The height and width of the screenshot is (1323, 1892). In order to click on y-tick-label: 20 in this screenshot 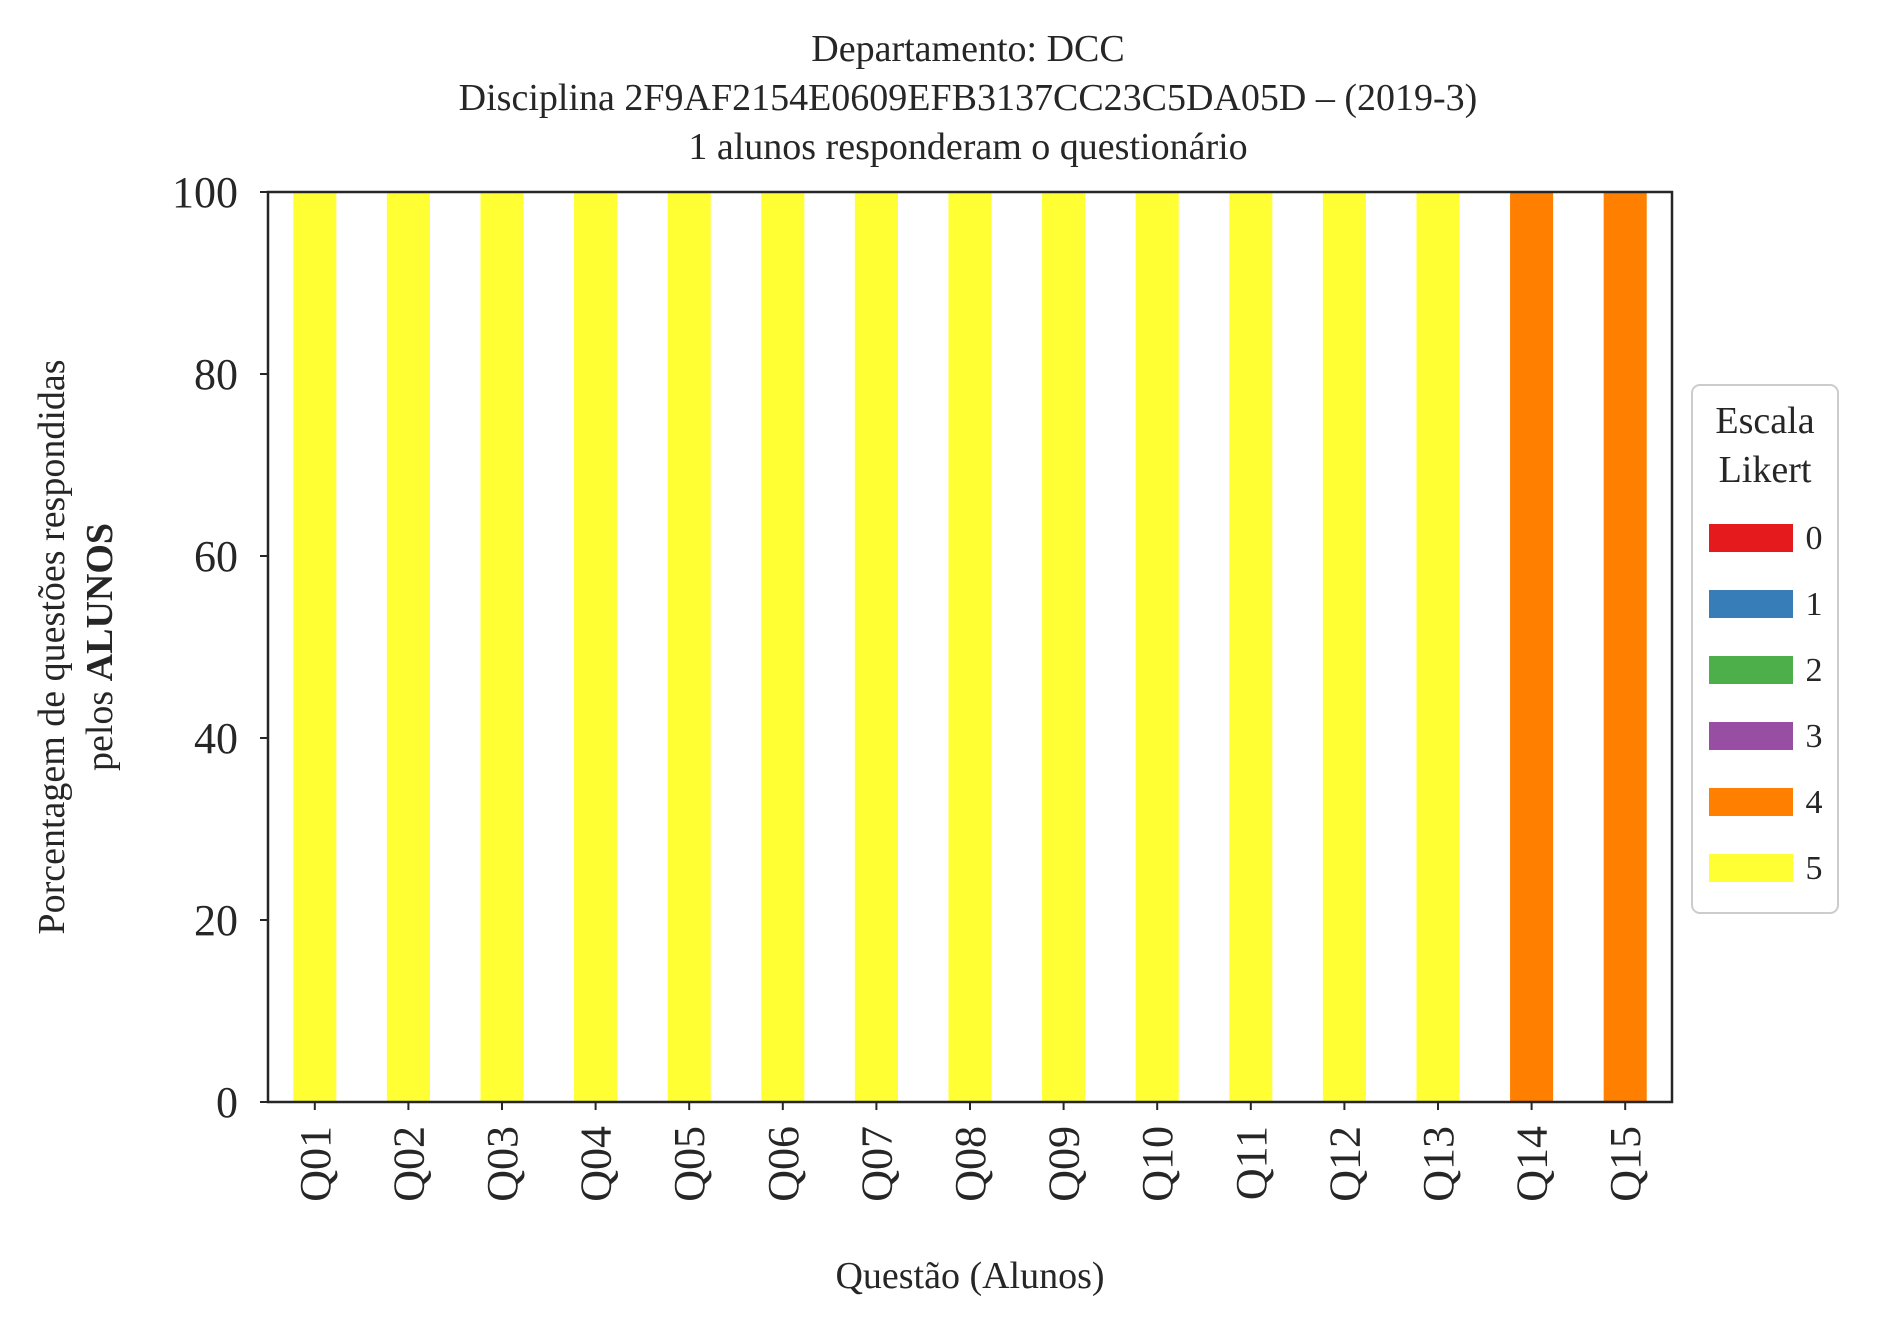, I will do `click(216, 920)`.